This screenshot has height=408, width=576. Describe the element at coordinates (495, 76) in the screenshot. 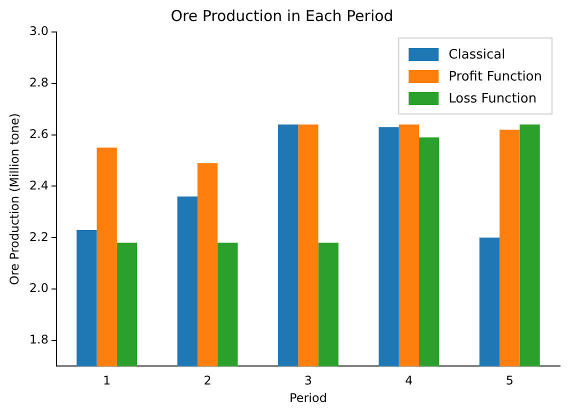

I see `legend-label: Profit Function` at that location.